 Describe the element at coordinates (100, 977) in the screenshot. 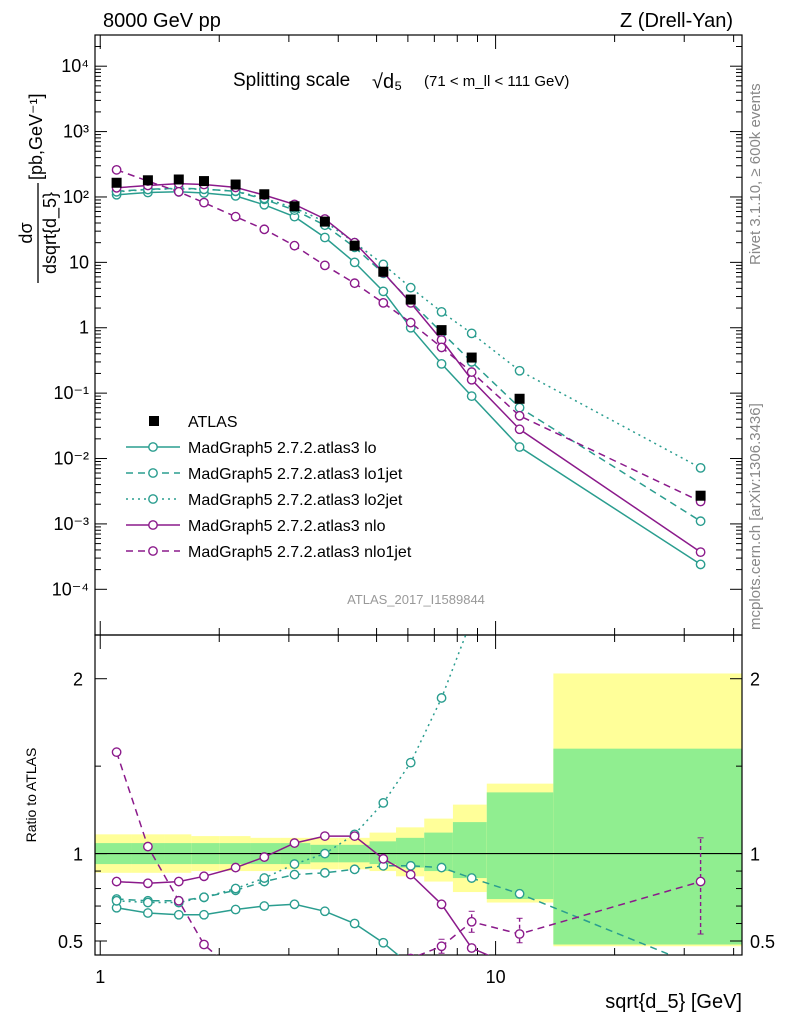

I see `x-tick-label: 1` at that location.